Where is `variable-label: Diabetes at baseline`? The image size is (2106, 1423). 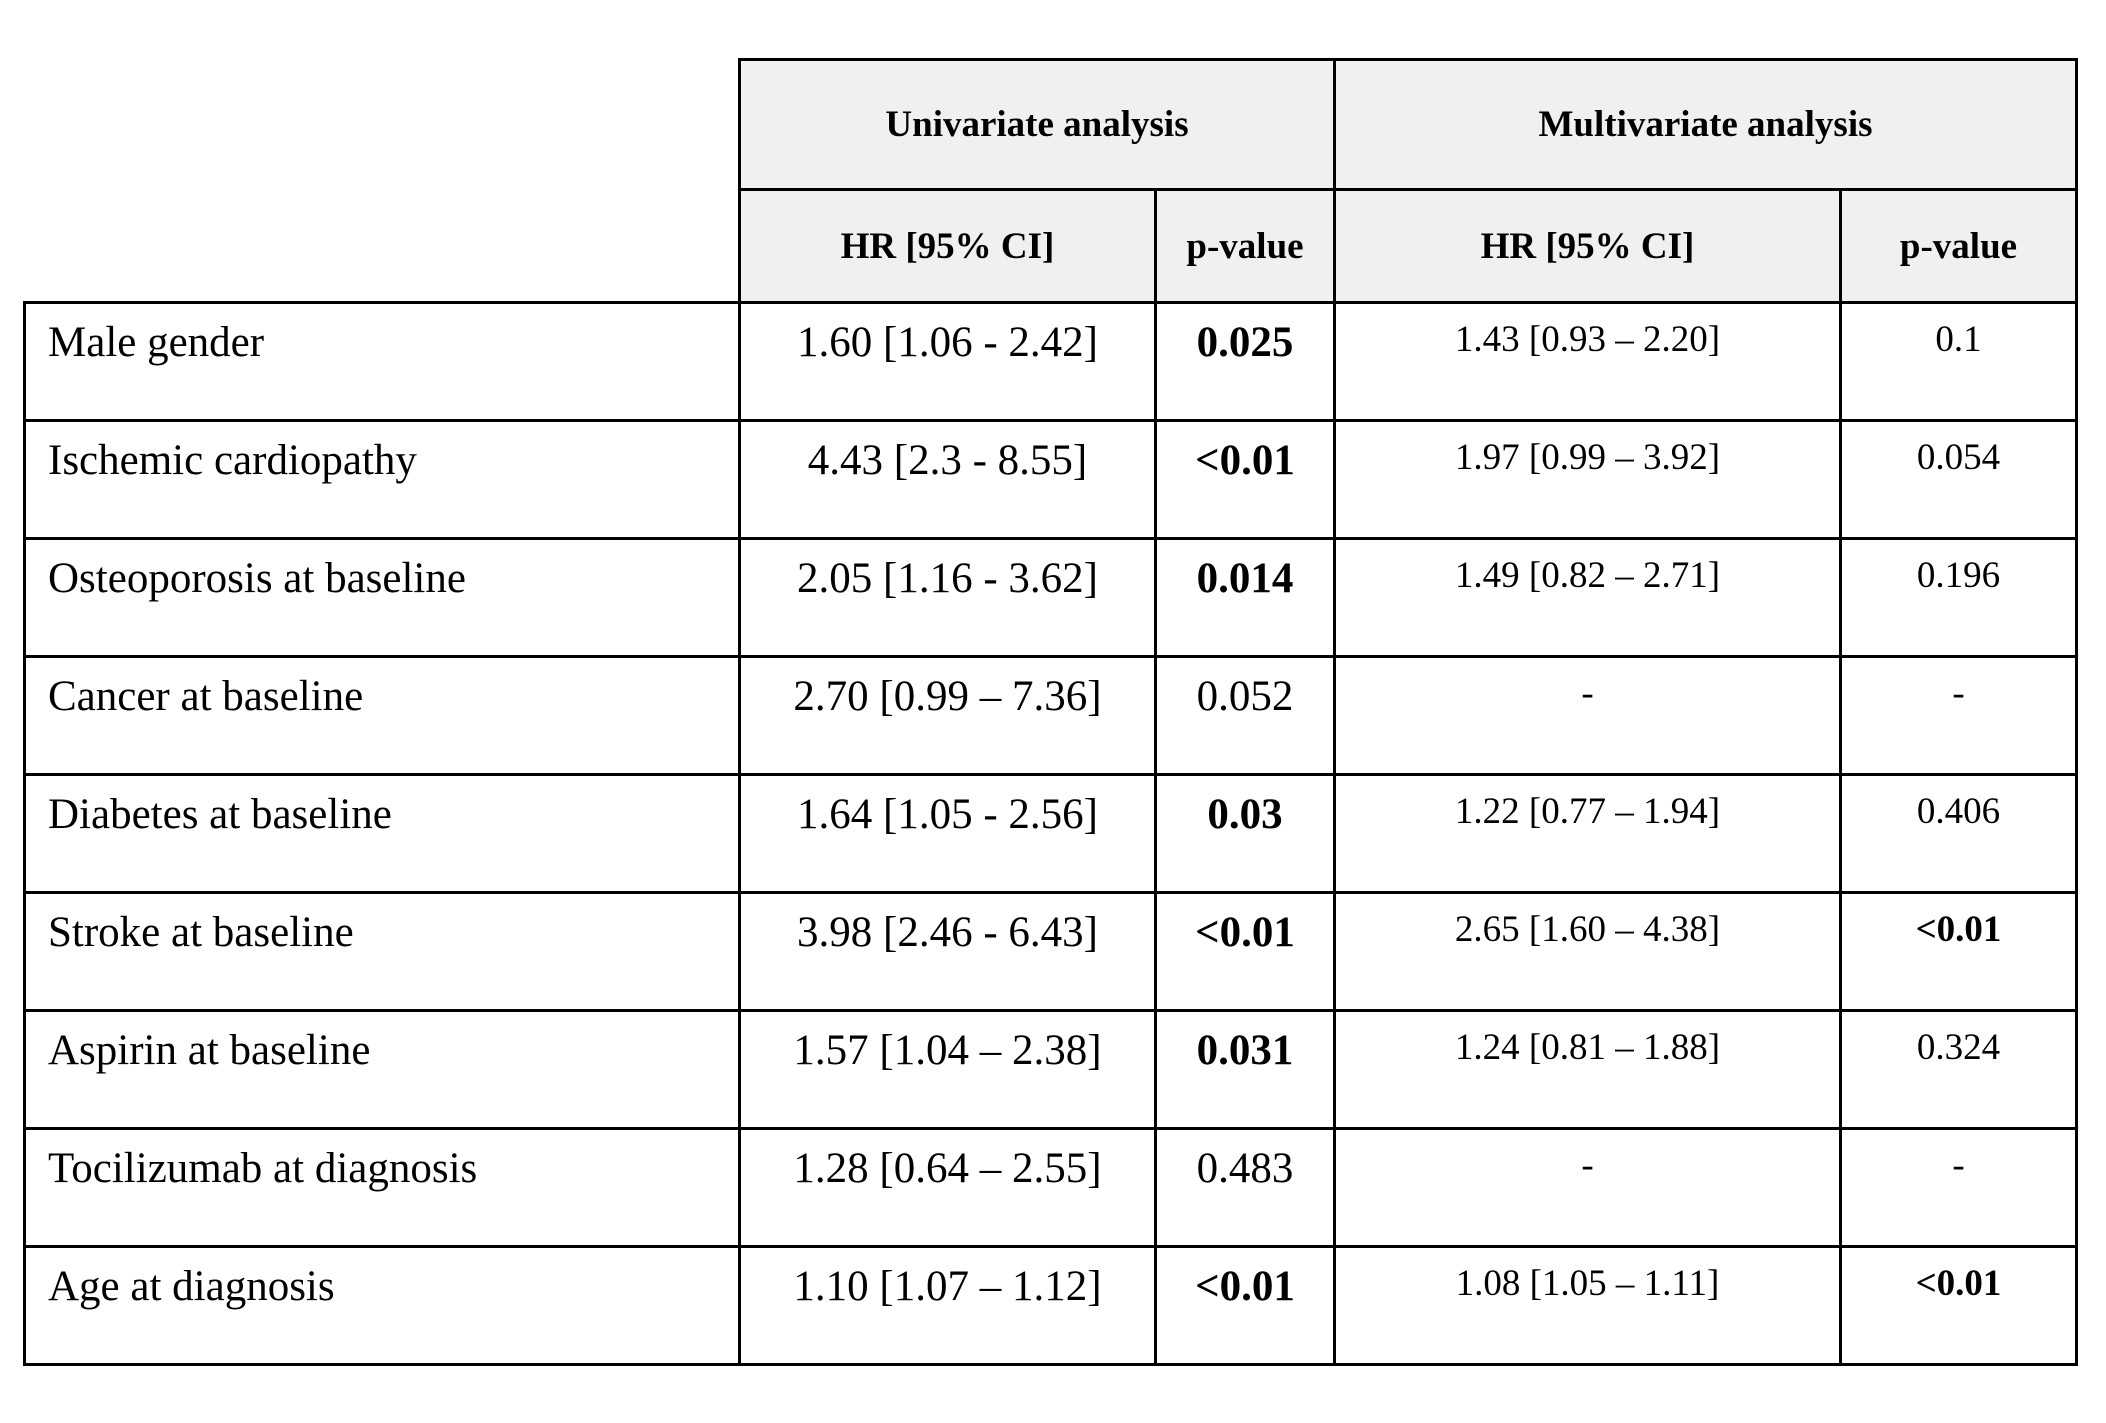
variable-label: Diabetes at baseline is located at coordinates (382, 833).